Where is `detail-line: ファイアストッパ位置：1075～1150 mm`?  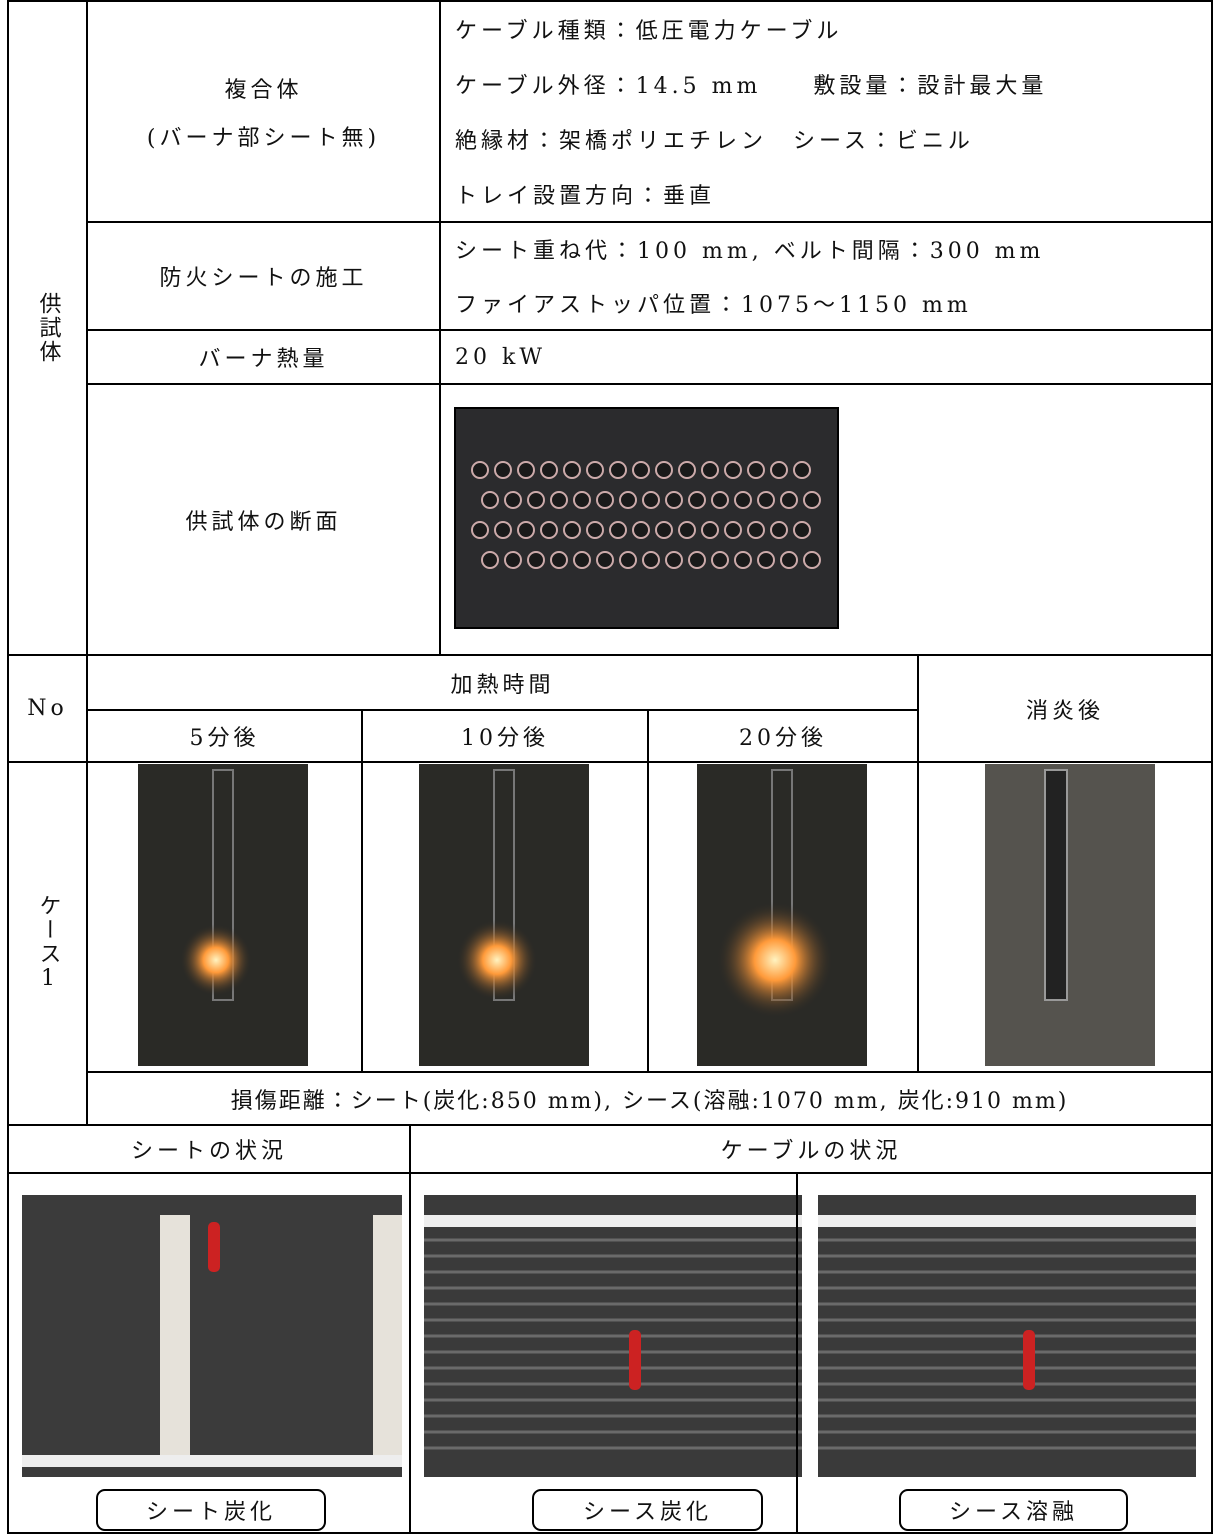 detail-line: ファイアストッパ位置：1075～1150 mm is located at coordinates (713, 305).